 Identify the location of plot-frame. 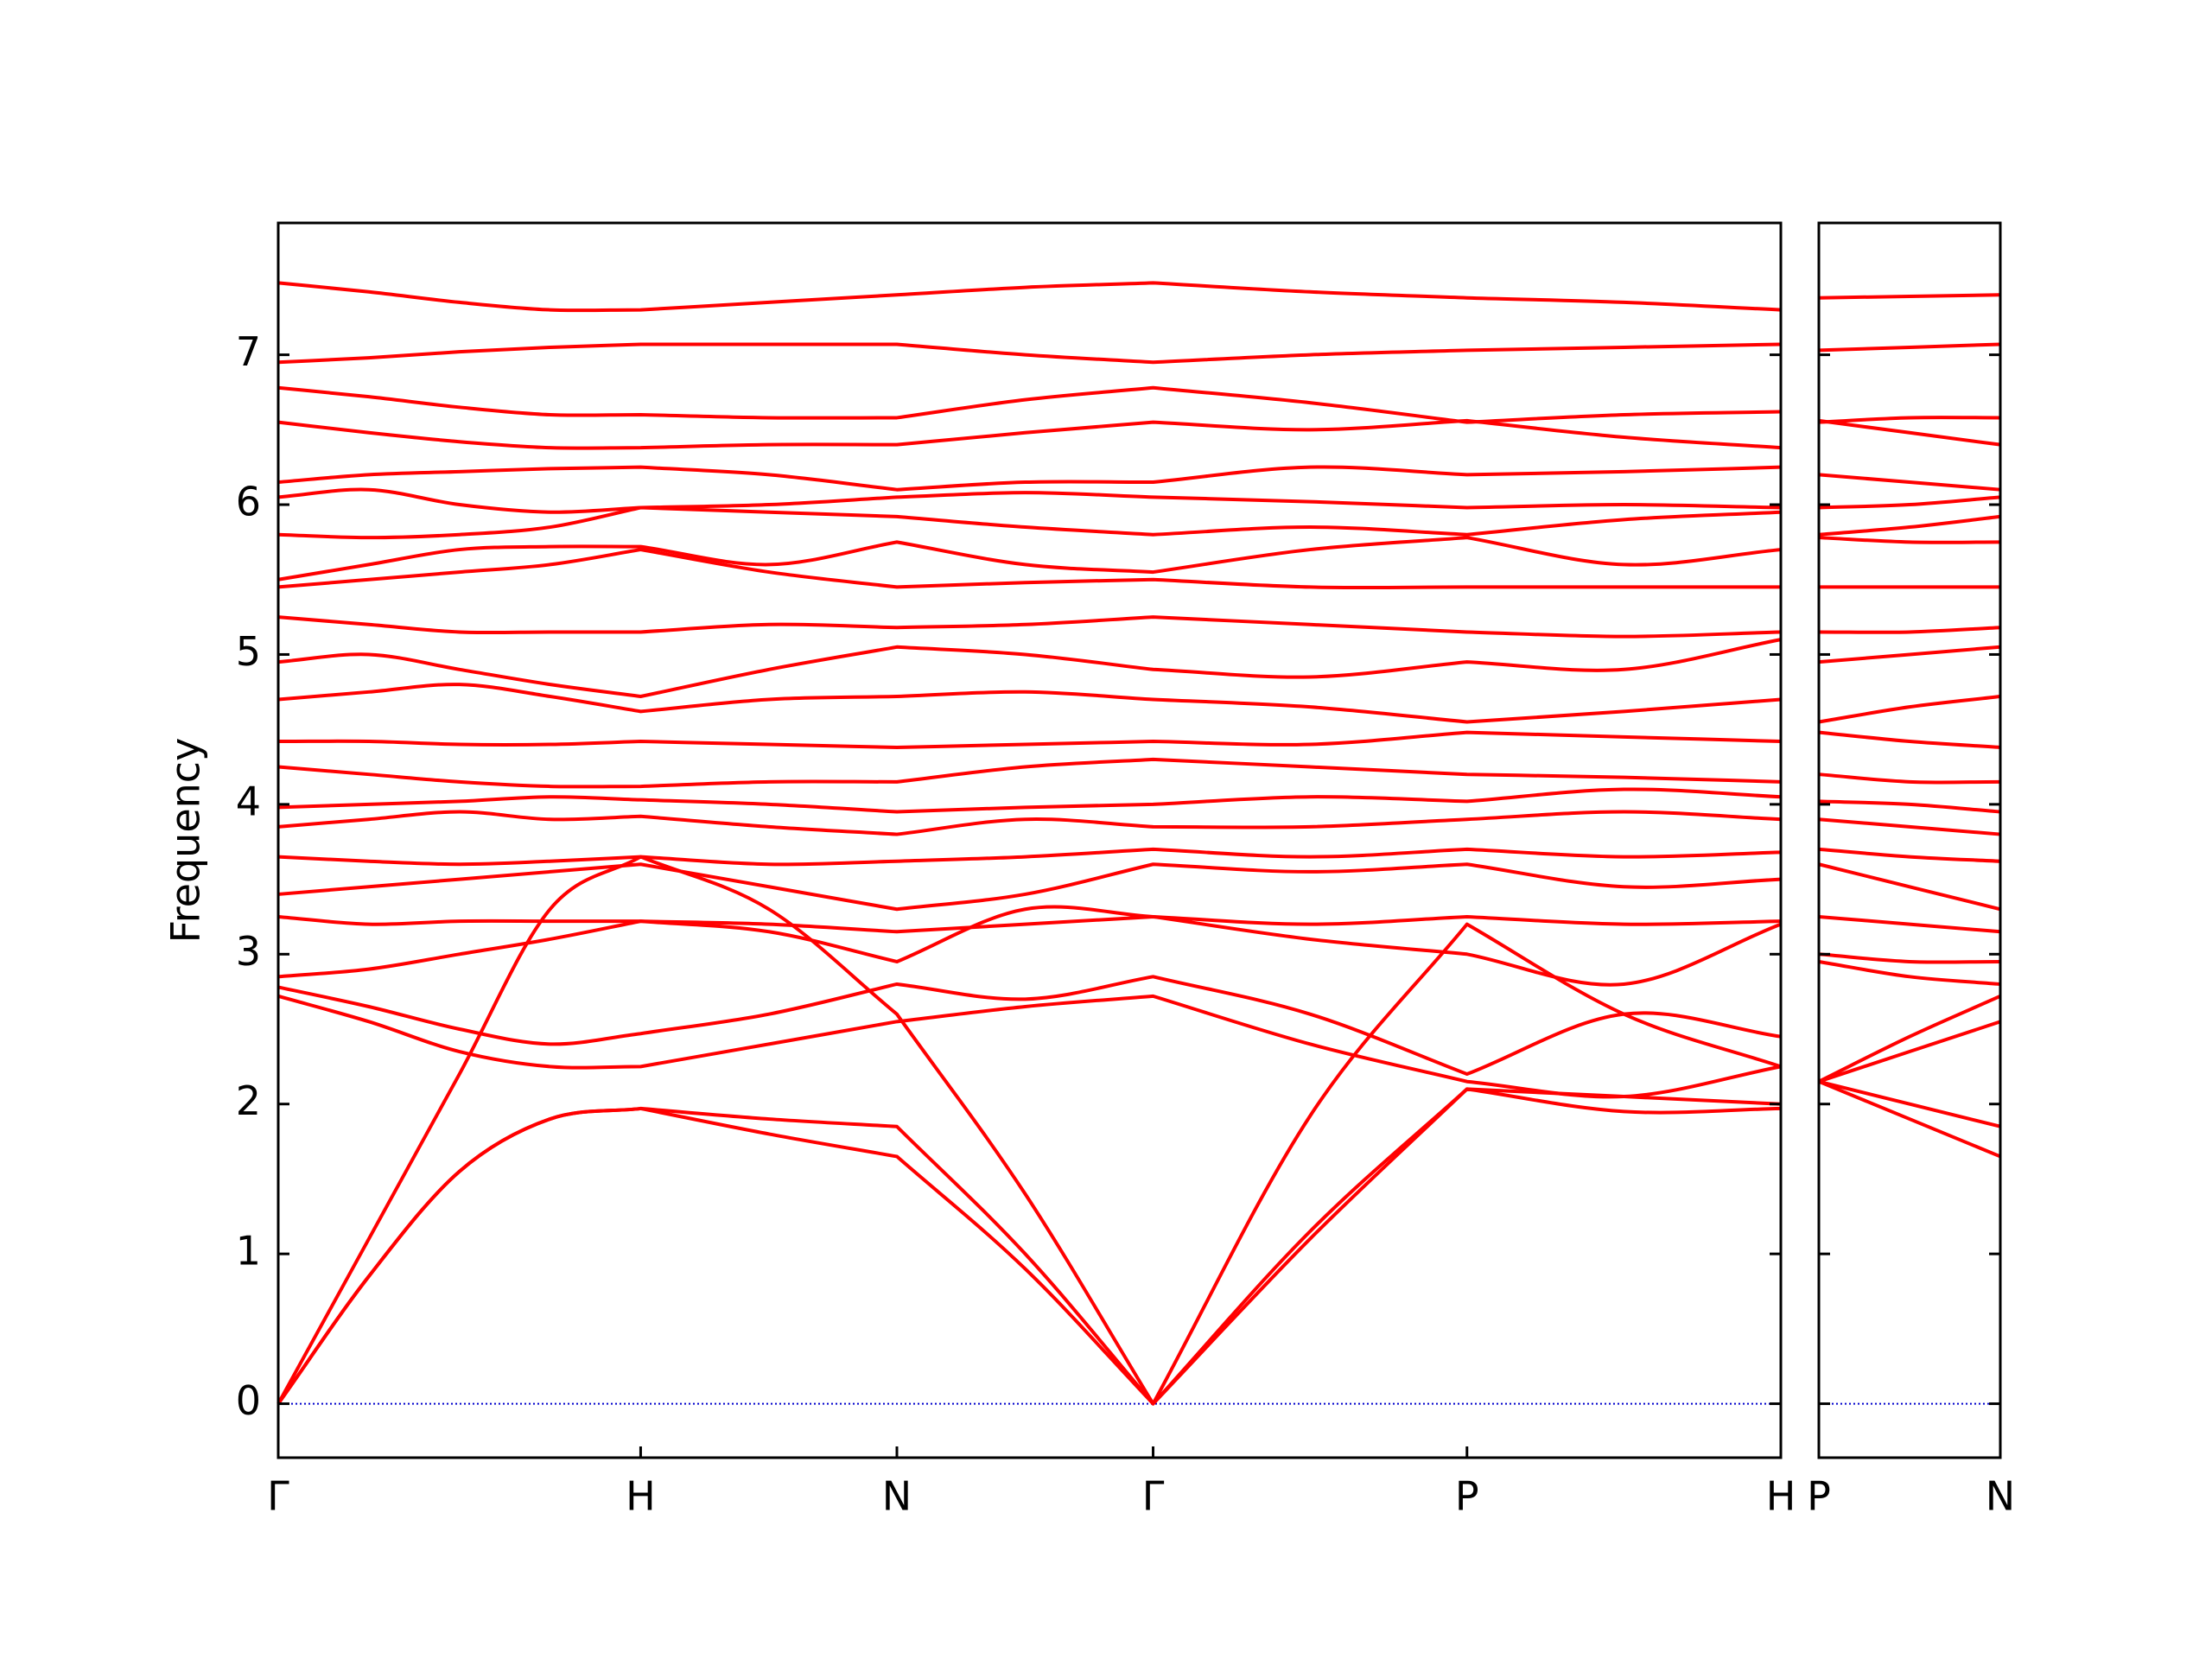
(1909, 840).